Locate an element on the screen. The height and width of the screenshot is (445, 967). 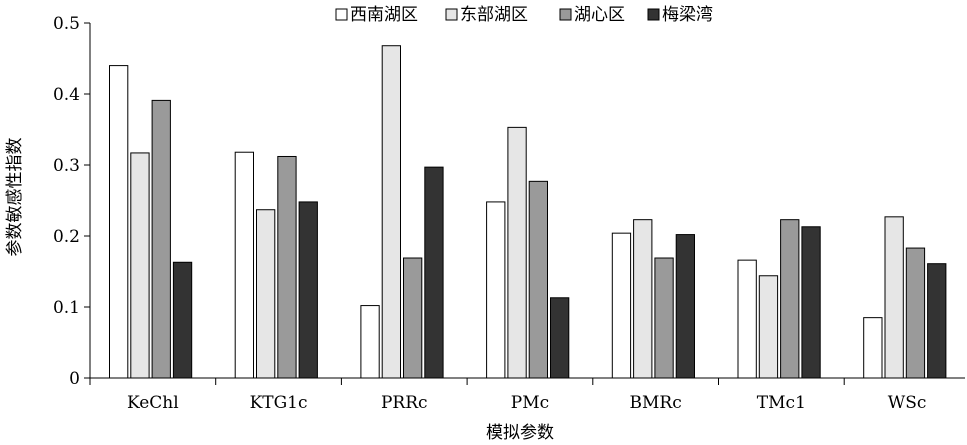
y-tick-label: 0.1 is located at coordinates (66, 308).